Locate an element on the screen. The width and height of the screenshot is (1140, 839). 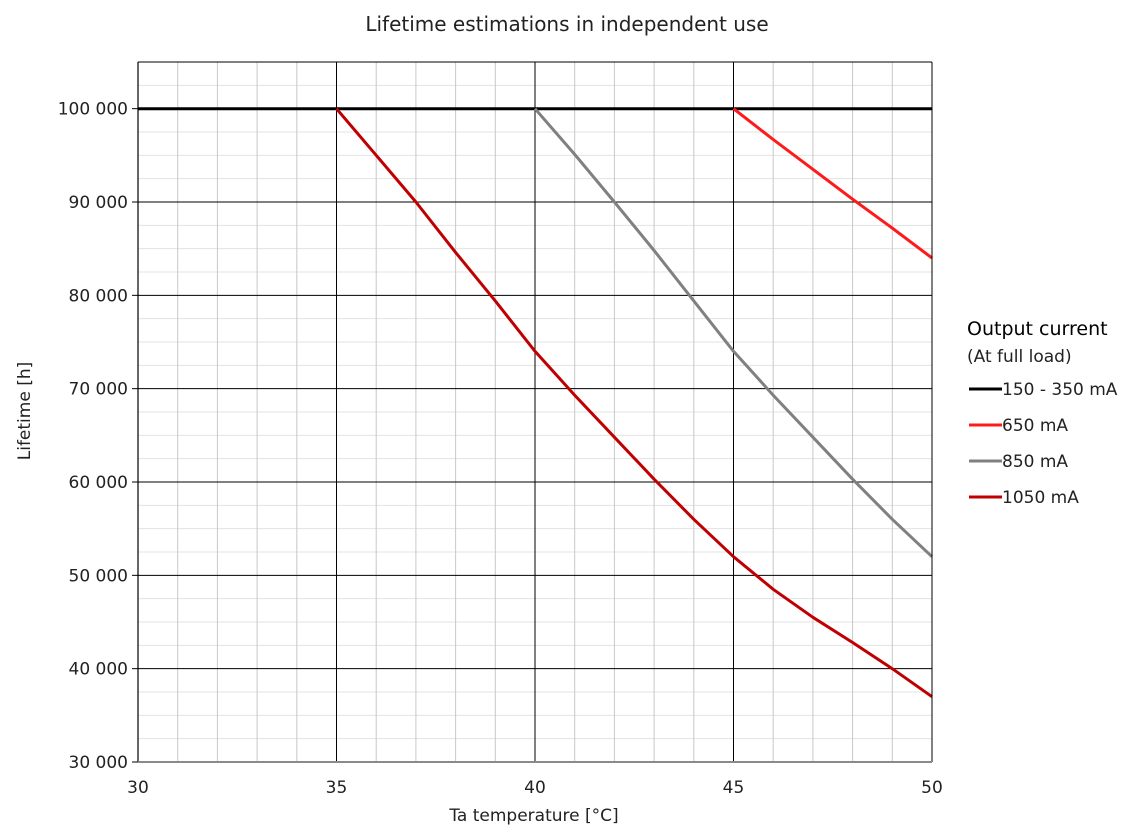
x-tick-label: 40 is located at coordinates (535, 788).